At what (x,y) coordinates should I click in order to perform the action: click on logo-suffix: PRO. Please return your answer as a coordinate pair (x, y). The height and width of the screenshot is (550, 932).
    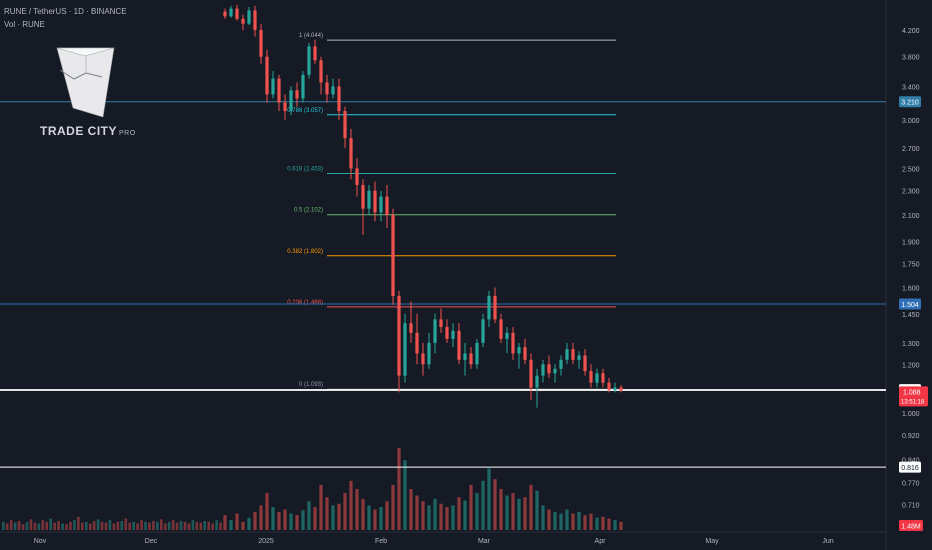
    Looking at the image, I should click on (127, 133).